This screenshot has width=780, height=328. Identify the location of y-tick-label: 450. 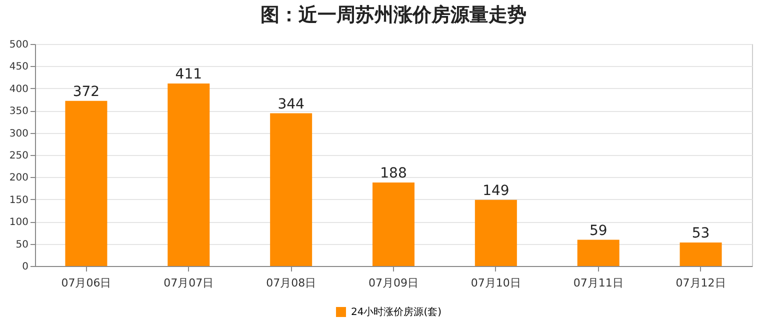
(18, 67).